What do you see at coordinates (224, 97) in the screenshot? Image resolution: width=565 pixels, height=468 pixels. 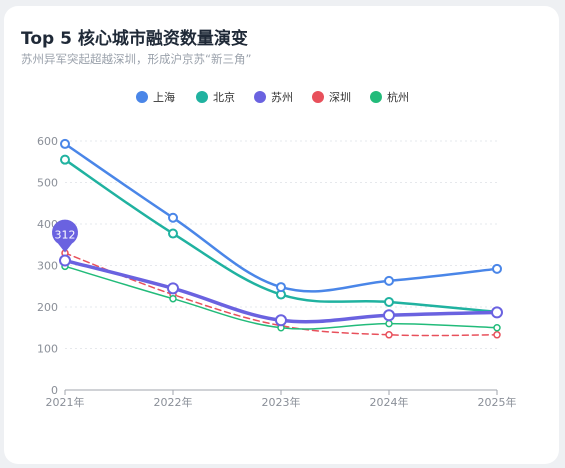 I see `legend-label: 北京` at bounding box center [224, 97].